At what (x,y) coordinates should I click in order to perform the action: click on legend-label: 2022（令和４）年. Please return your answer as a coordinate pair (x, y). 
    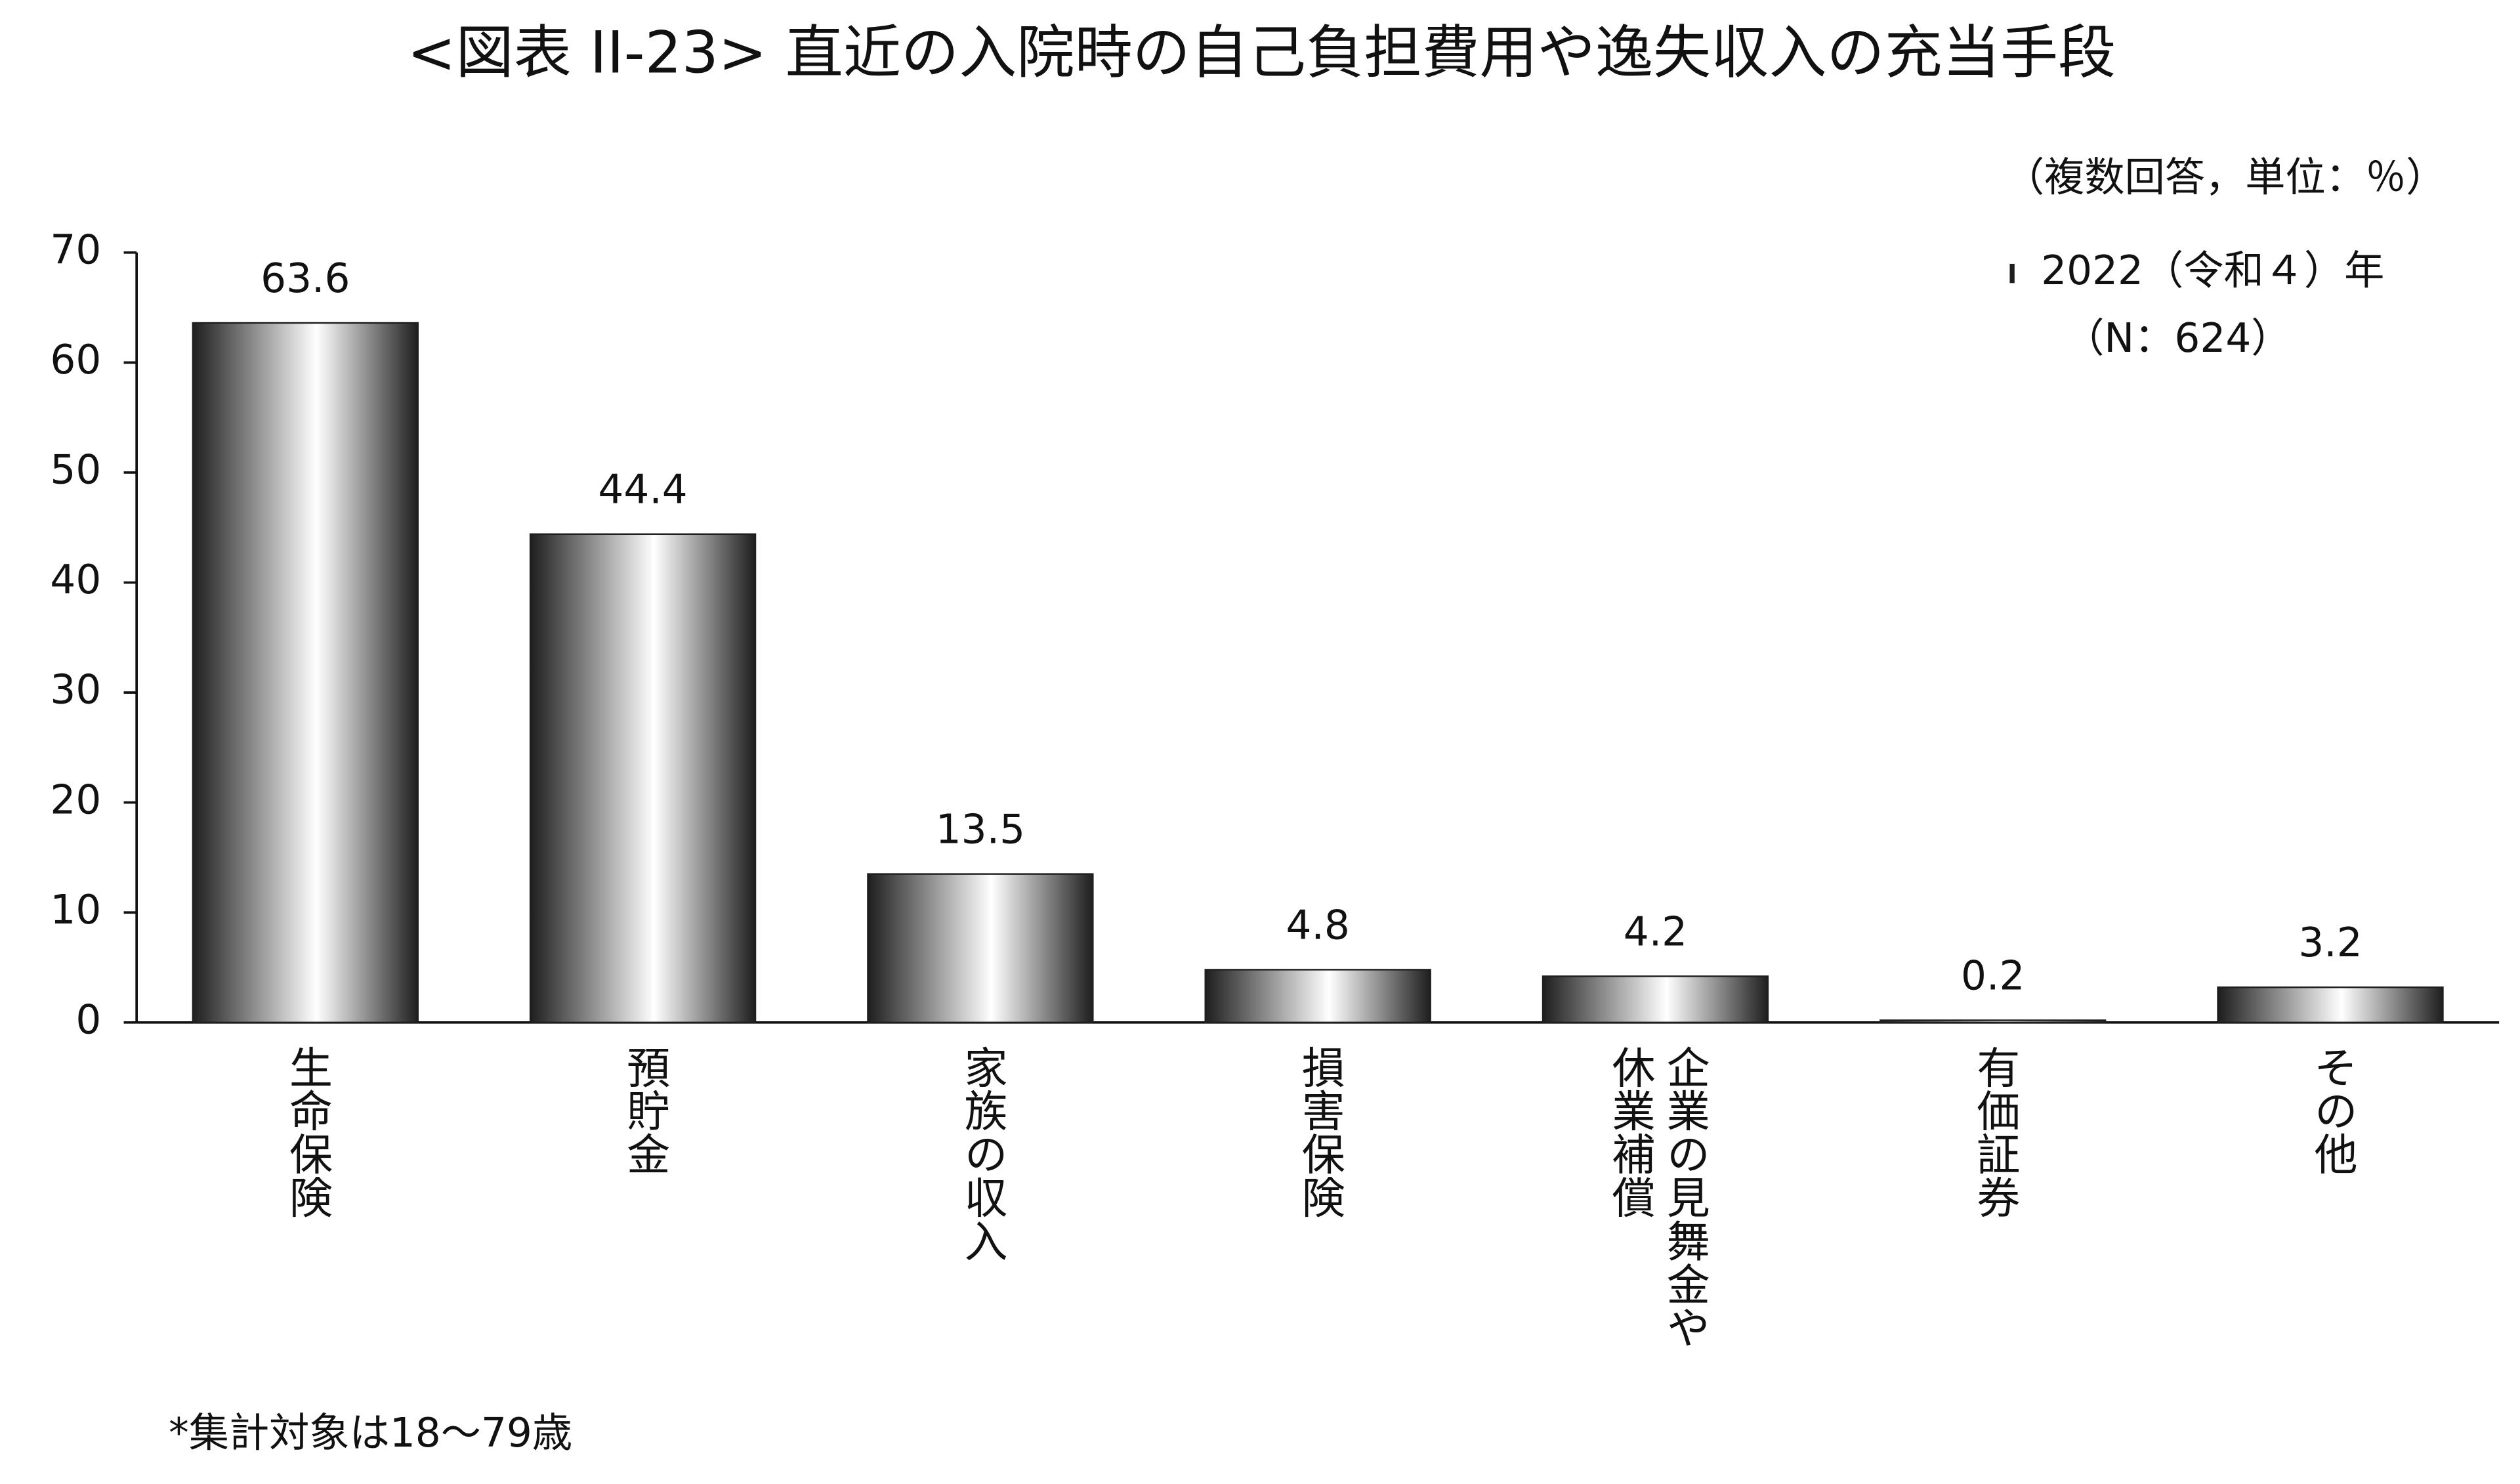
    Looking at the image, I should click on (2212, 271).